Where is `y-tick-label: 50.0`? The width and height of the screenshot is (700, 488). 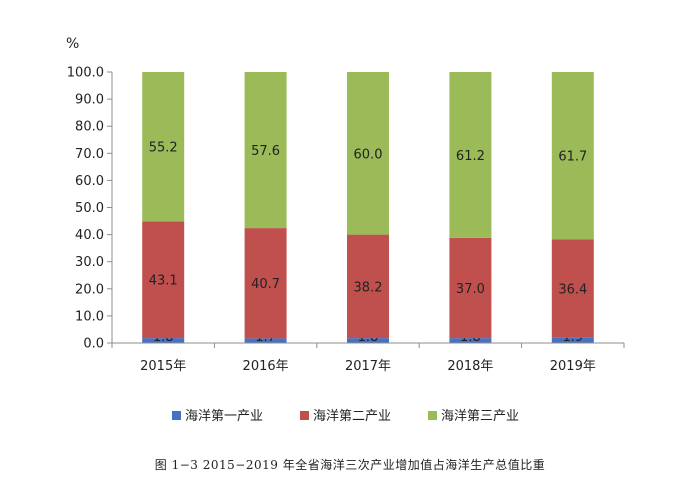 y-tick-label: 50.0 is located at coordinates (89, 208).